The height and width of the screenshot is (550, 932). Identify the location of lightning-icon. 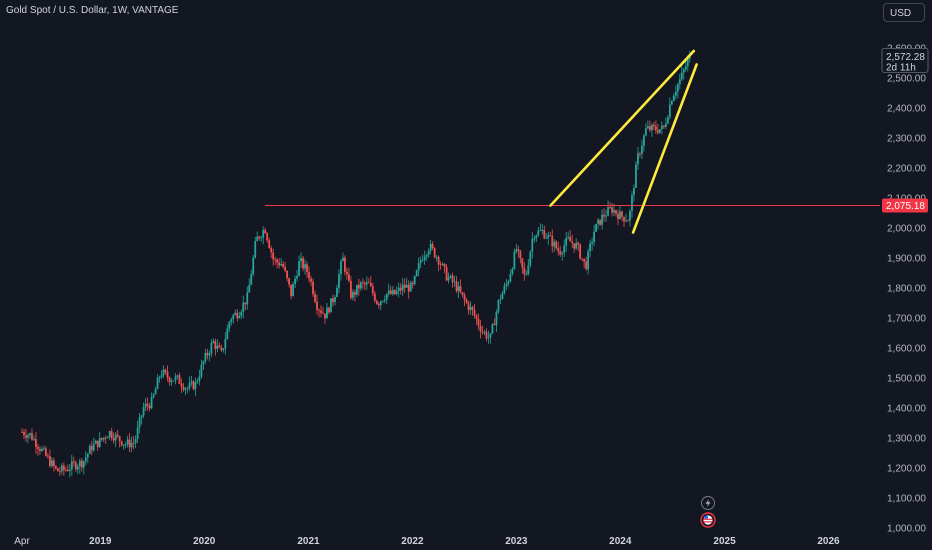
(708, 503).